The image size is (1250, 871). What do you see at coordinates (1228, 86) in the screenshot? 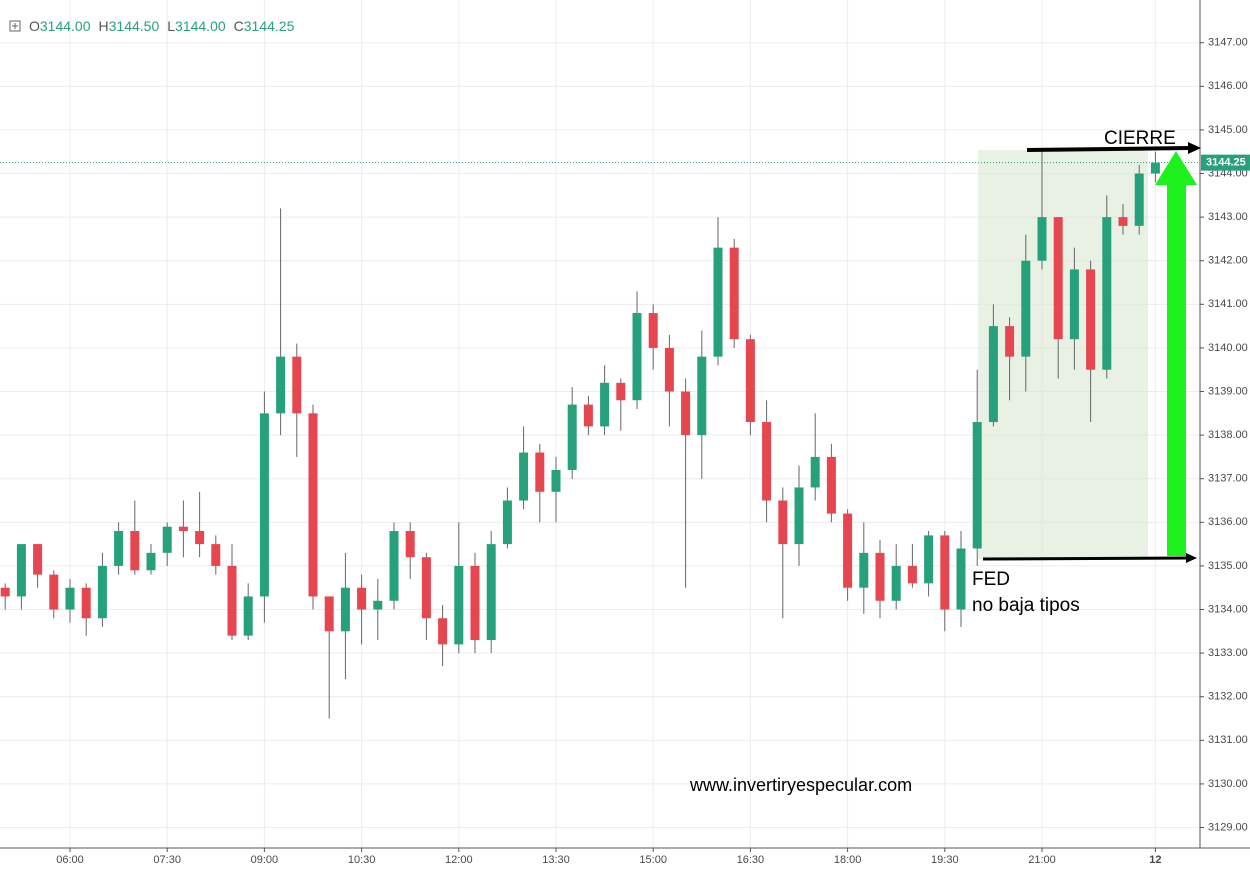
I see `y-tick-label: 3146.00` at bounding box center [1228, 86].